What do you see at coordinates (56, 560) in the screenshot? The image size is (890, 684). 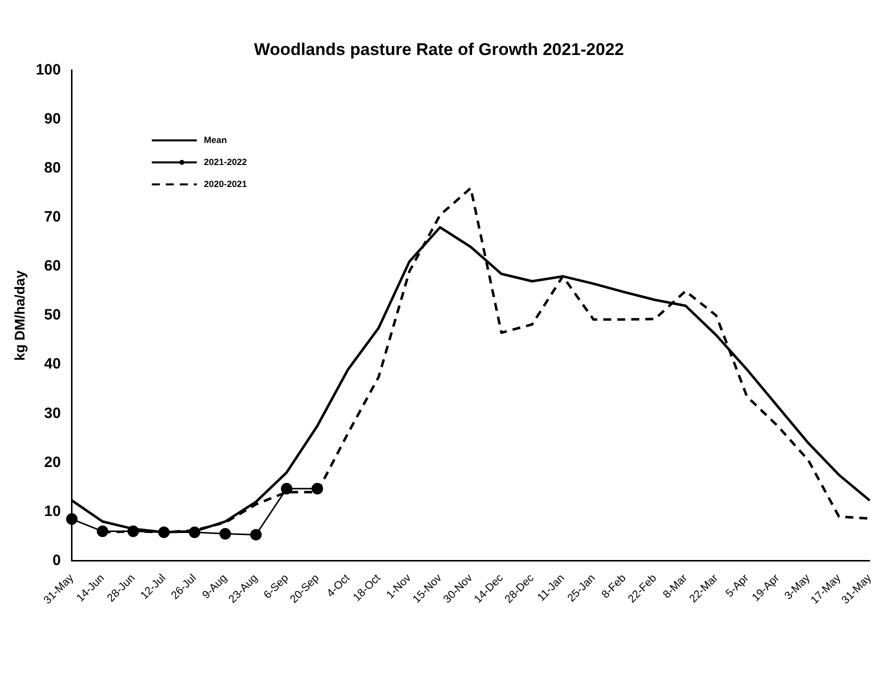 I see `y-tick-label: 0` at bounding box center [56, 560].